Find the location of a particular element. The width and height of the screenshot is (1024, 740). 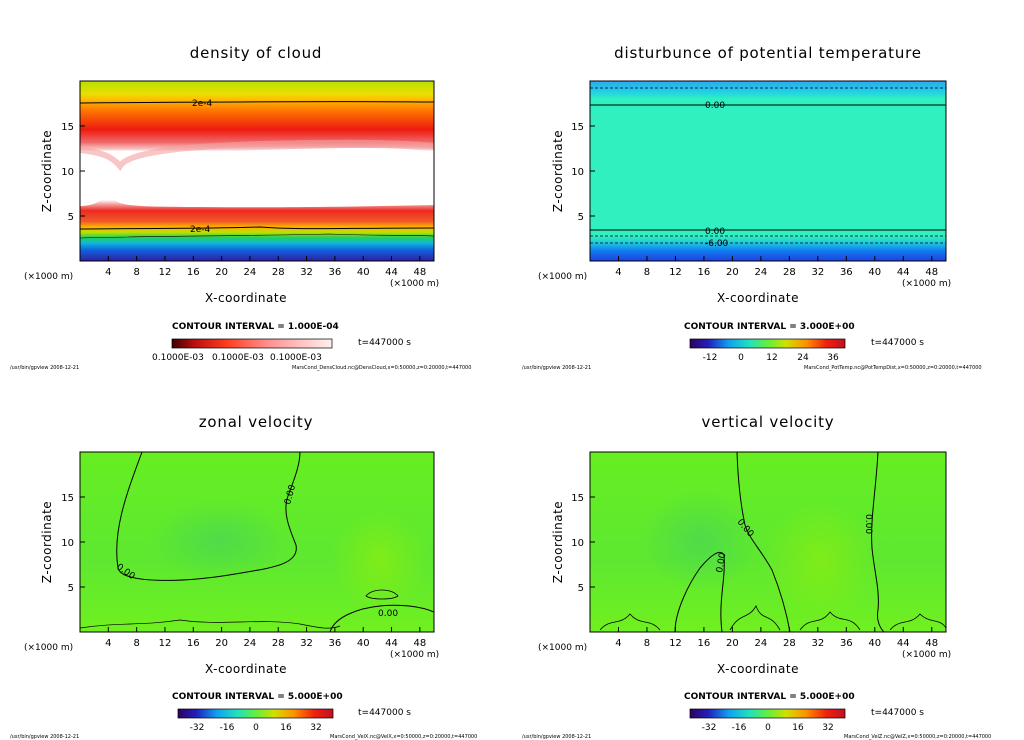

x-tick-label: 8 is located at coordinates (647, 643).